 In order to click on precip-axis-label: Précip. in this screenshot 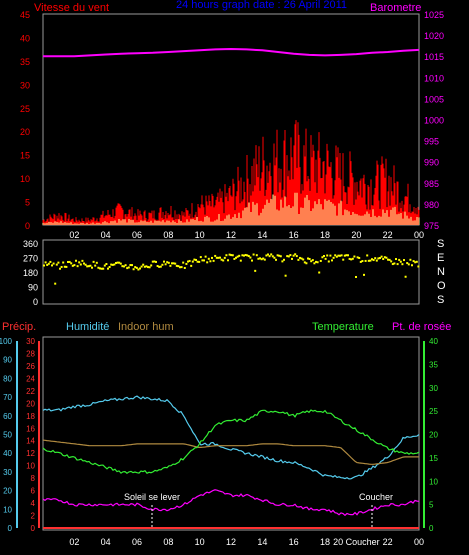, I will do `click(19, 327)`.